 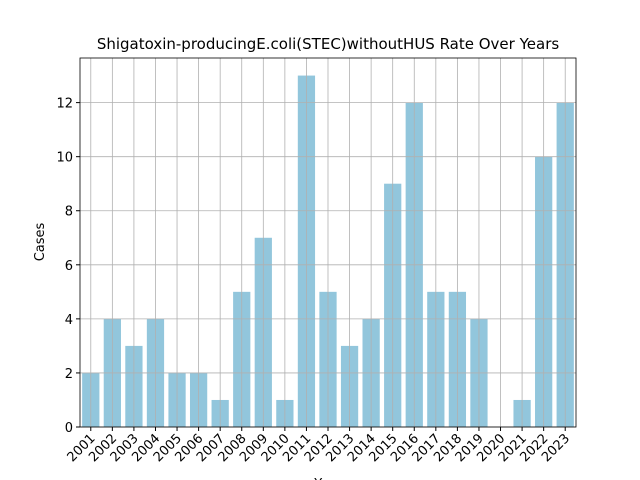 I want to click on y-tick-label: 2, so click(x=69, y=374).